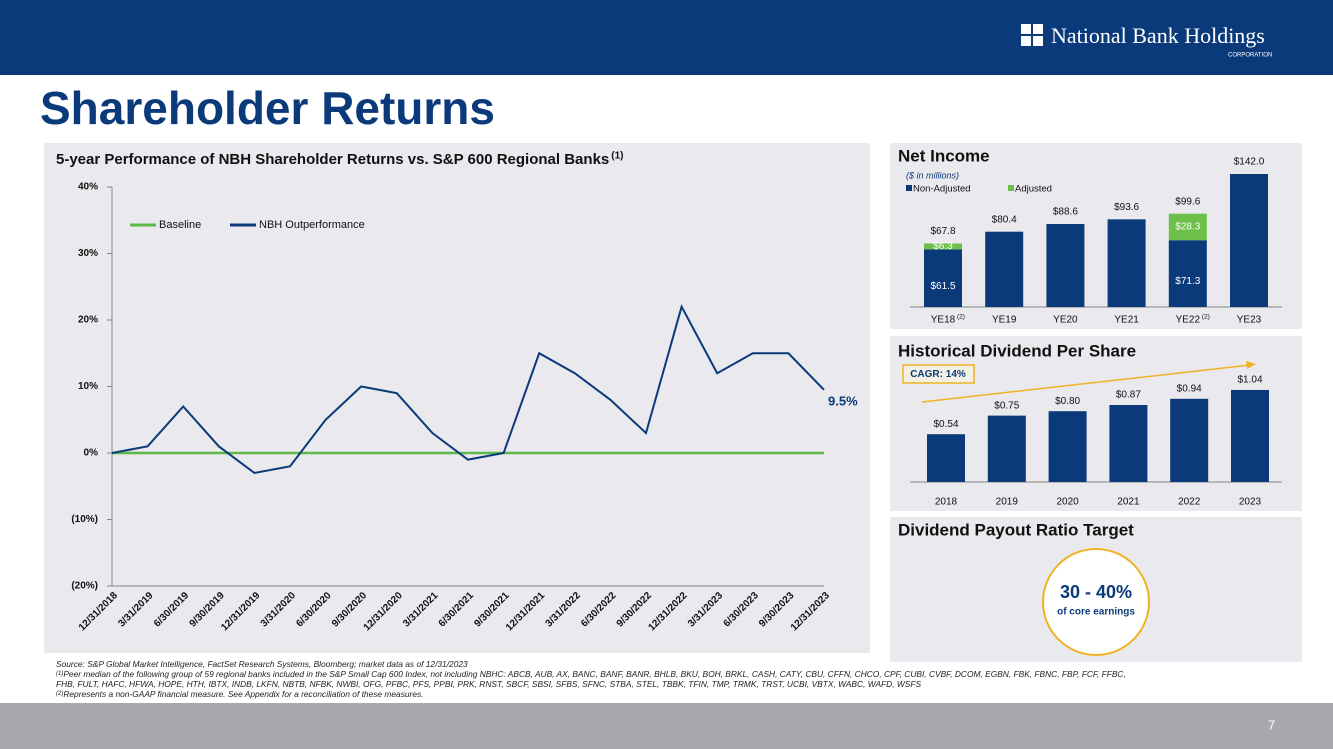 The width and height of the screenshot is (1333, 749). I want to click on subtitle: ($ in millions), so click(932, 175).